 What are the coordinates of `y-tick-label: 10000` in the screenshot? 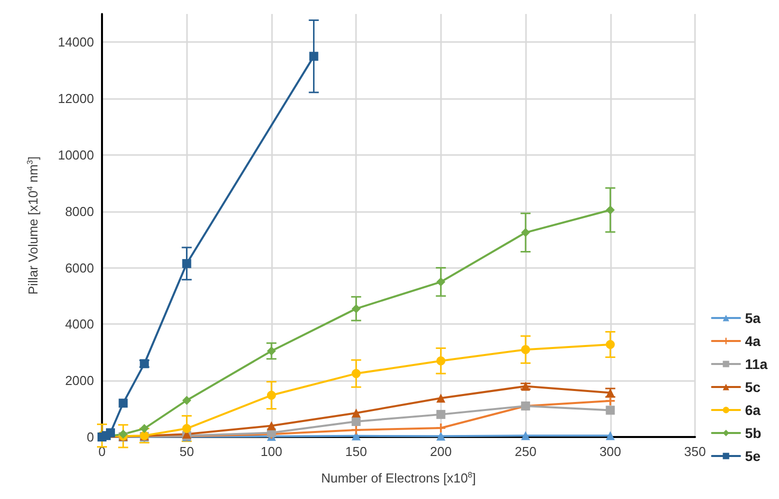 It's located at (76, 155).